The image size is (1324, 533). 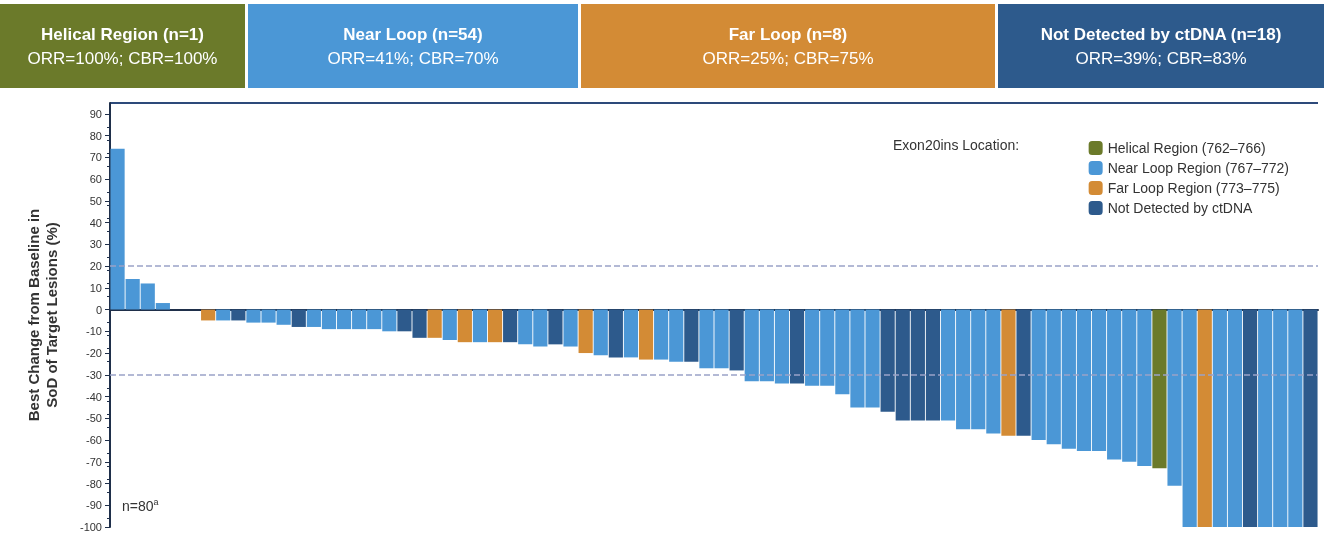 What do you see at coordinates (1180, 208) in the screenshot?
I see `legend-label: Not Detected by ctDNA` at bounding box center [1180, 208].